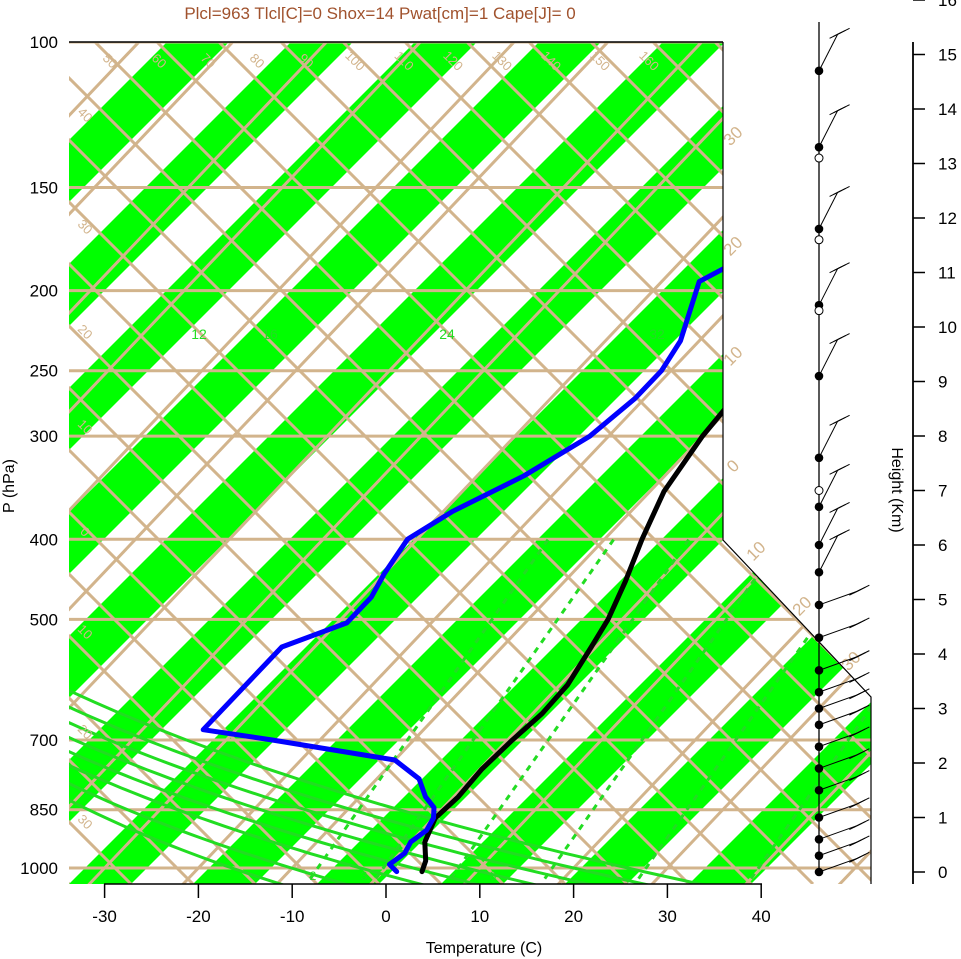 The image size is (961, 959). Describe the element at coordinates (447, 334) in the screenshot. I see `moist-adiabat-label: 24` at that location.